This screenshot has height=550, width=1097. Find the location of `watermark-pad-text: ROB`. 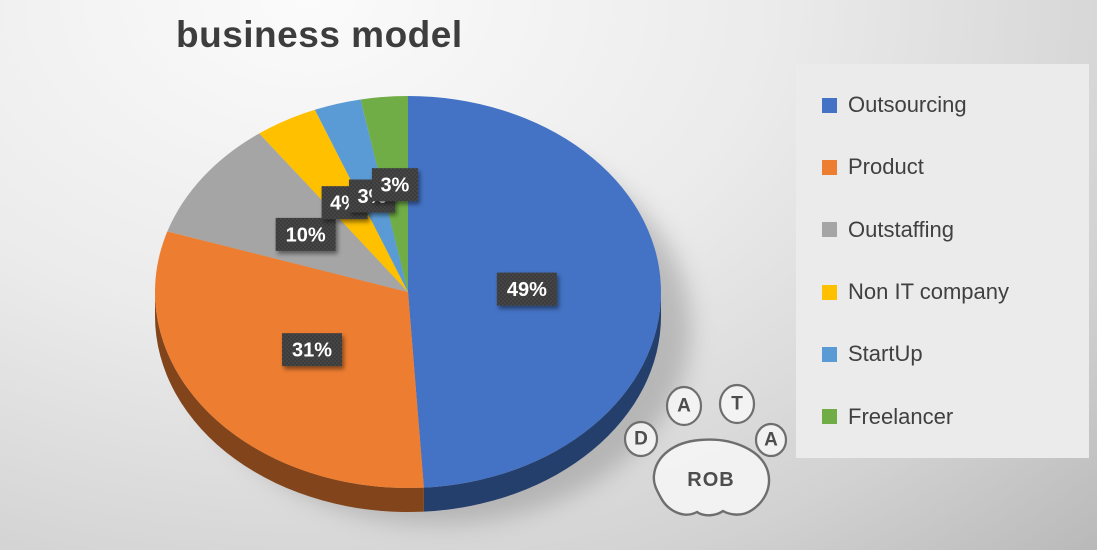

watermark-pad-text: ROB is located at coordinates (710, 480).